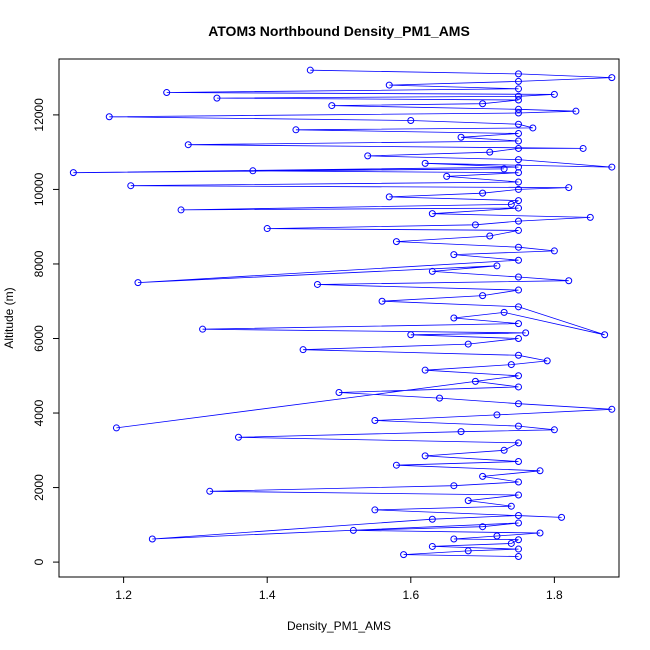  I want to click on x-tick-label: 1.8, so click(554, 595).